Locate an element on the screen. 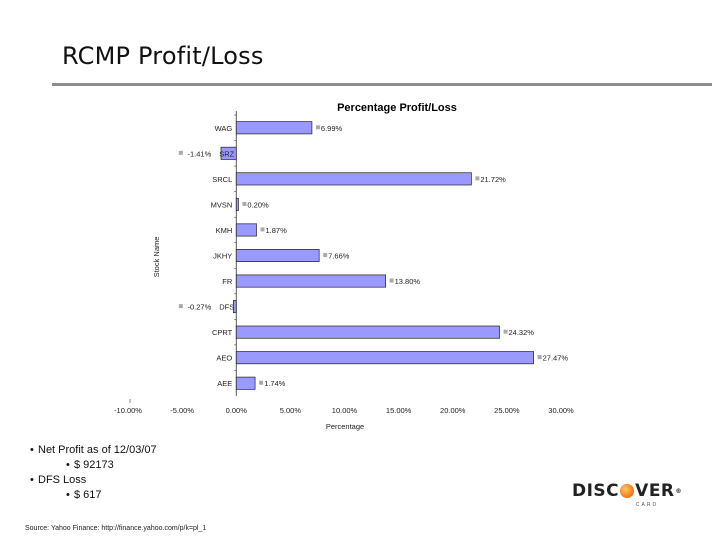  x-tick-label: -5.00% is located at coordinates (182, 410).